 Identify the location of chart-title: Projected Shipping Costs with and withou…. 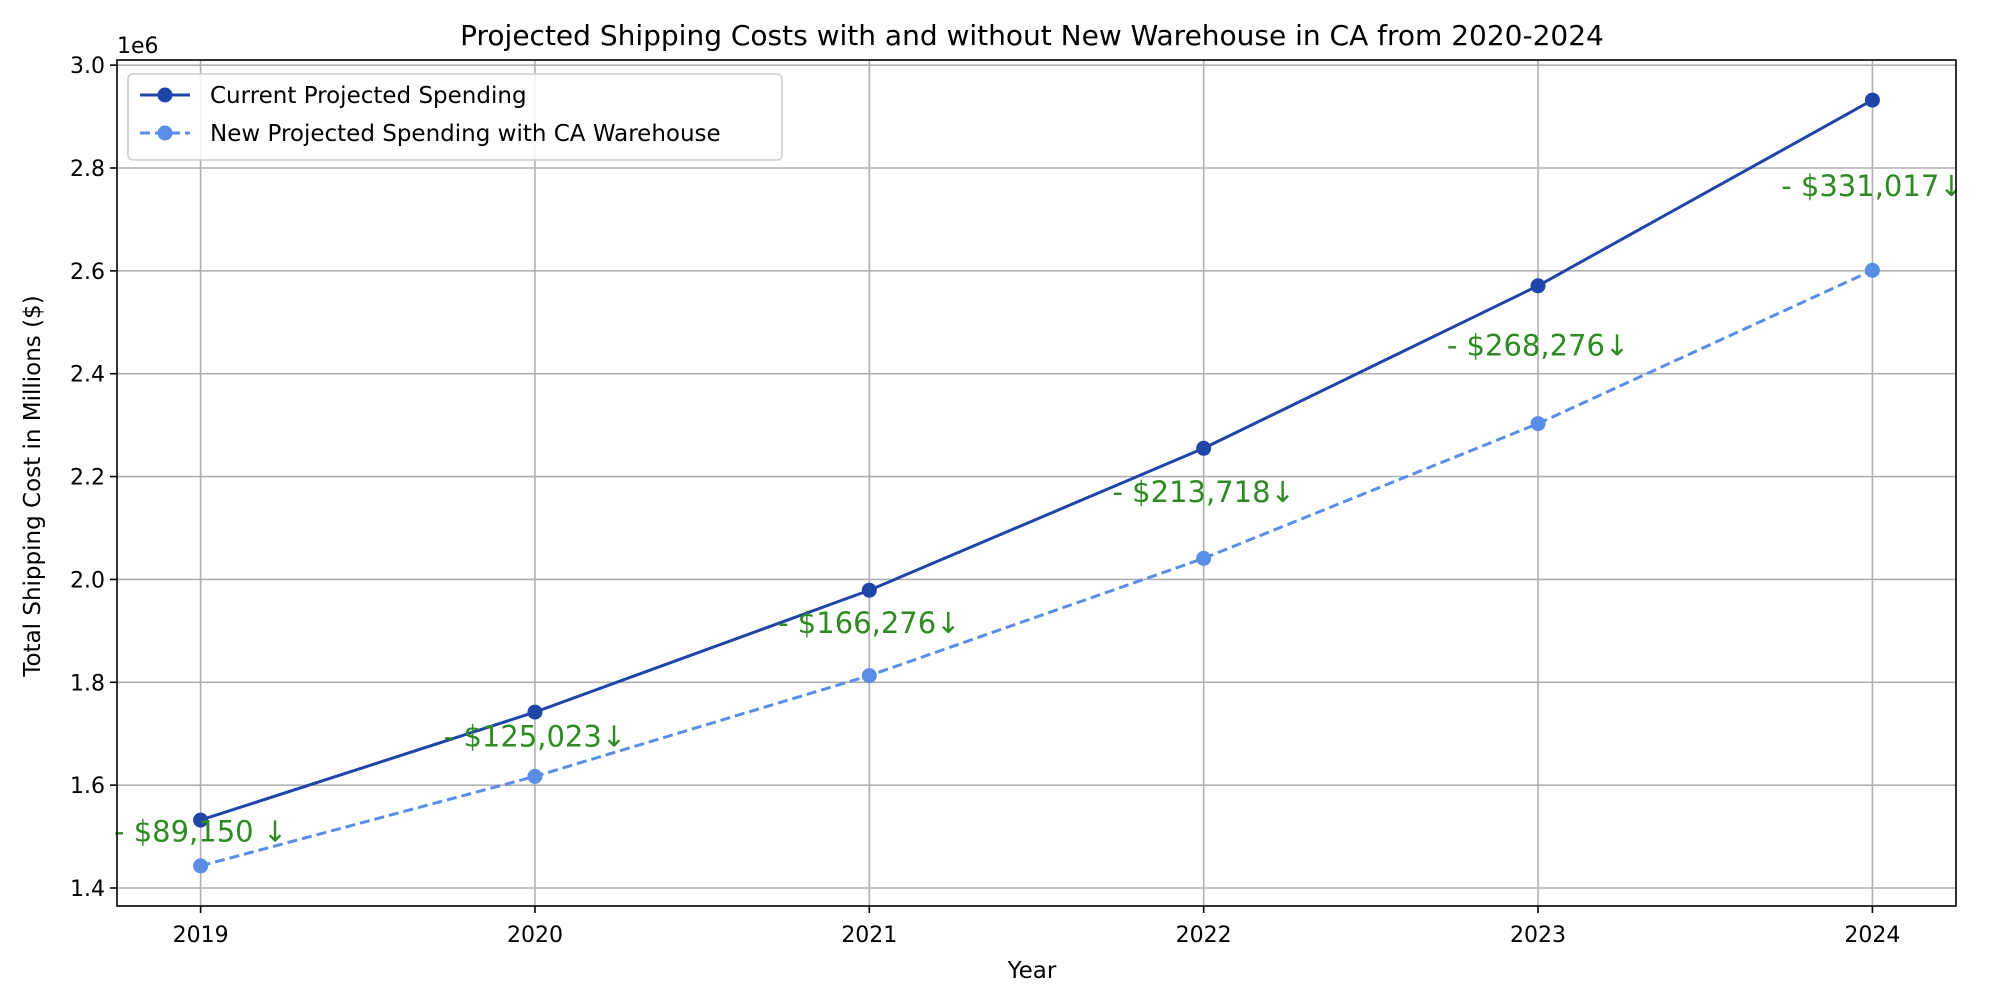
(1032, 35).